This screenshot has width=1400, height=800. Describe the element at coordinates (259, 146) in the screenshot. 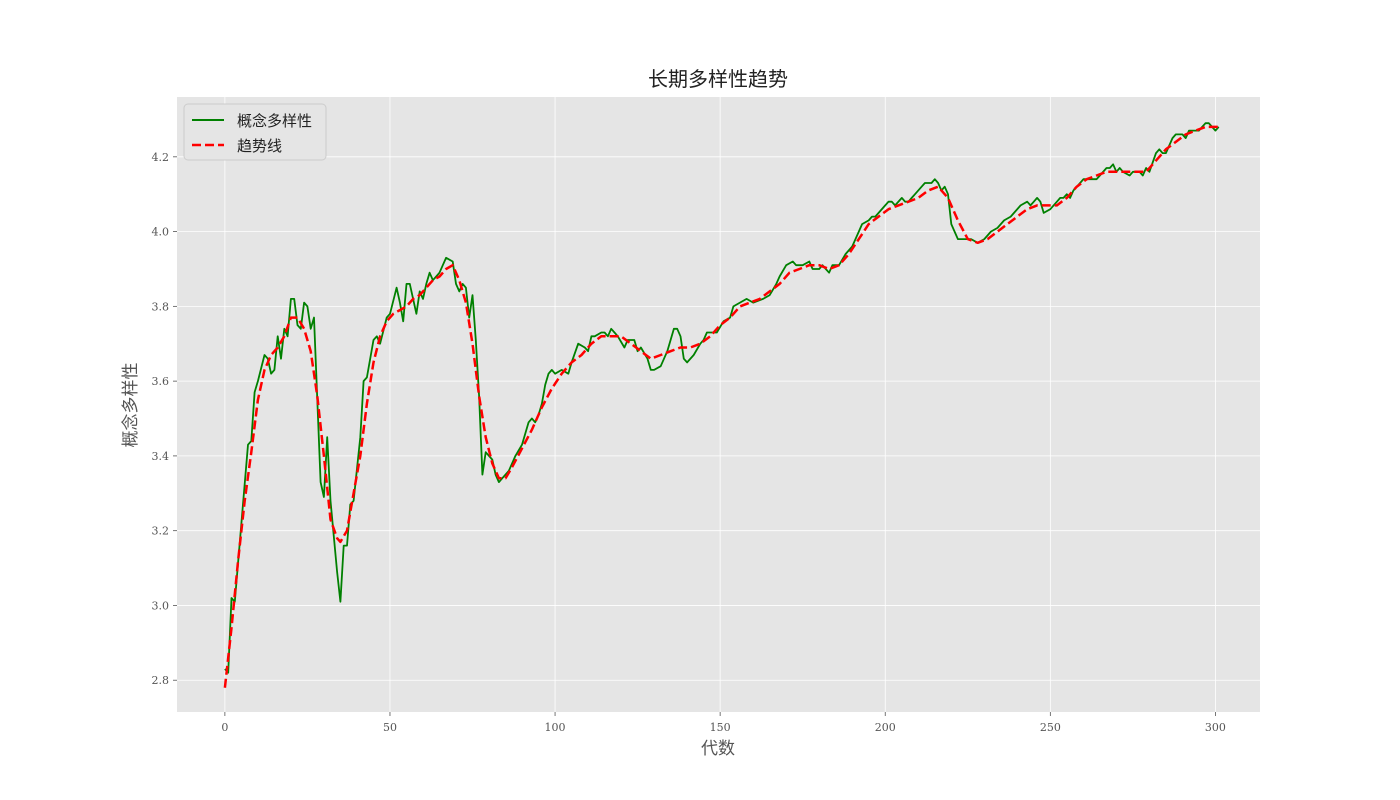

I see `legend-label-trend: 趋势线` at that location.